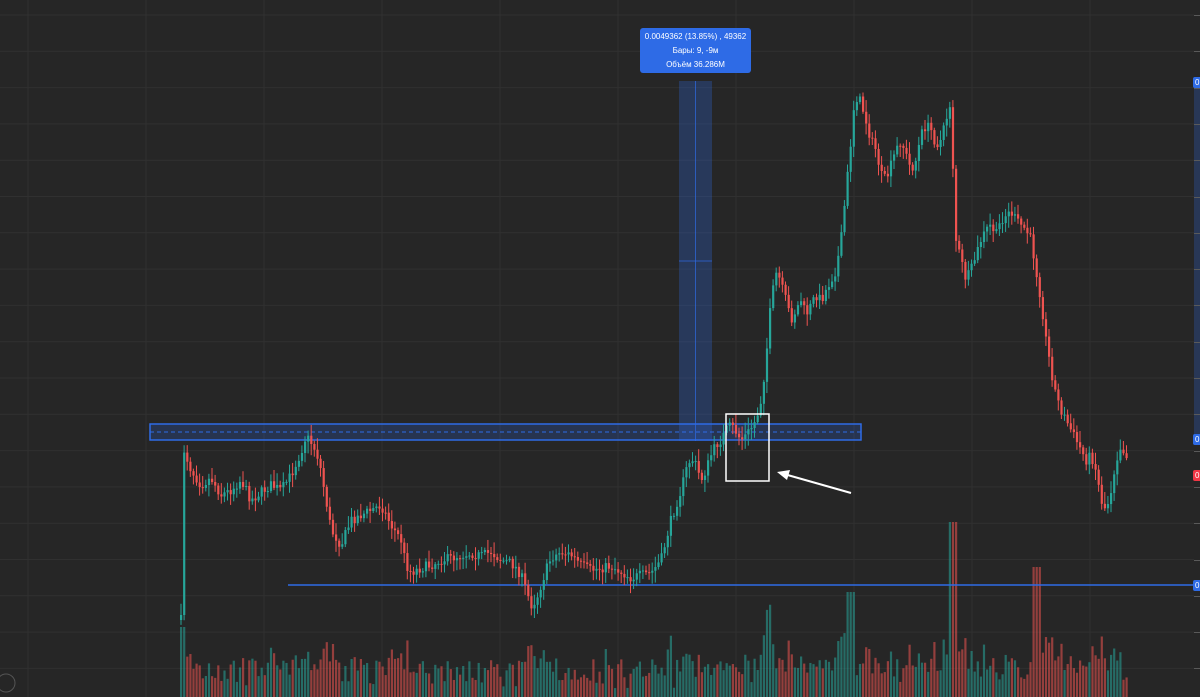 This screenshot has width=1200, height=697. Describe the element at coordinates (1196, 475) in the screenshot. I see `price-tag-current: 0` at that location.